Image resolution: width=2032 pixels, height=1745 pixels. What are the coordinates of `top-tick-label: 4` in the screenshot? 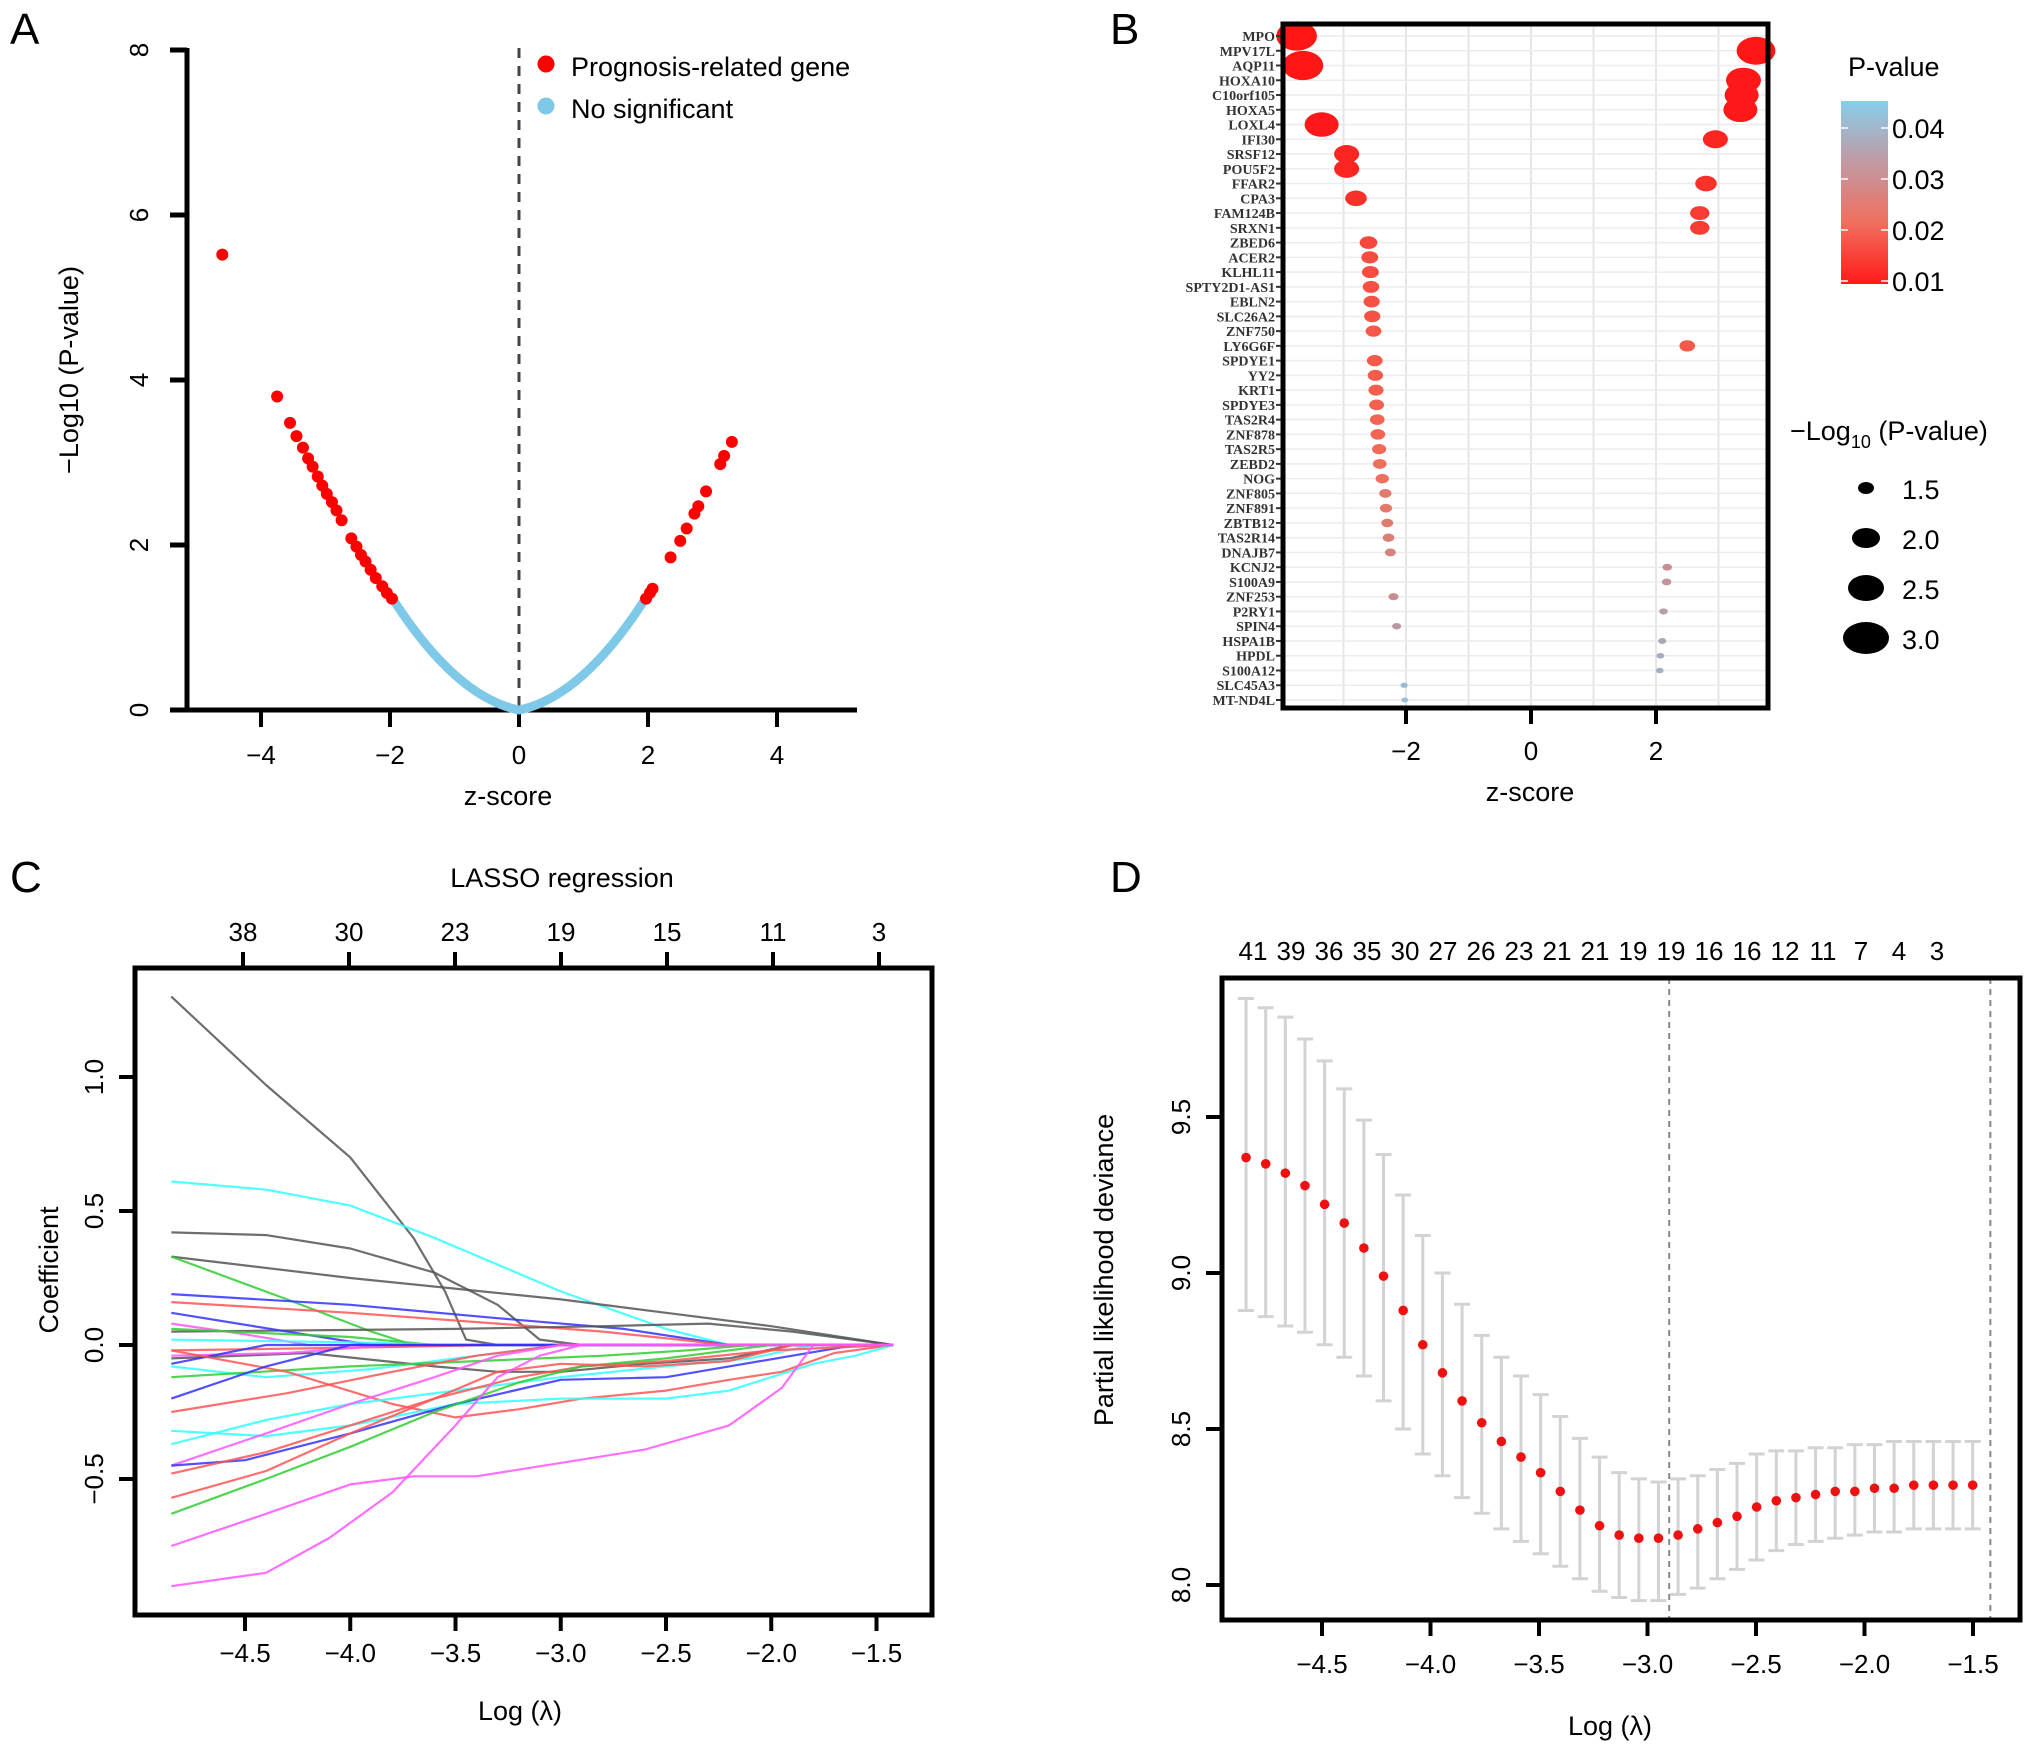 It's located at (1899, 951).